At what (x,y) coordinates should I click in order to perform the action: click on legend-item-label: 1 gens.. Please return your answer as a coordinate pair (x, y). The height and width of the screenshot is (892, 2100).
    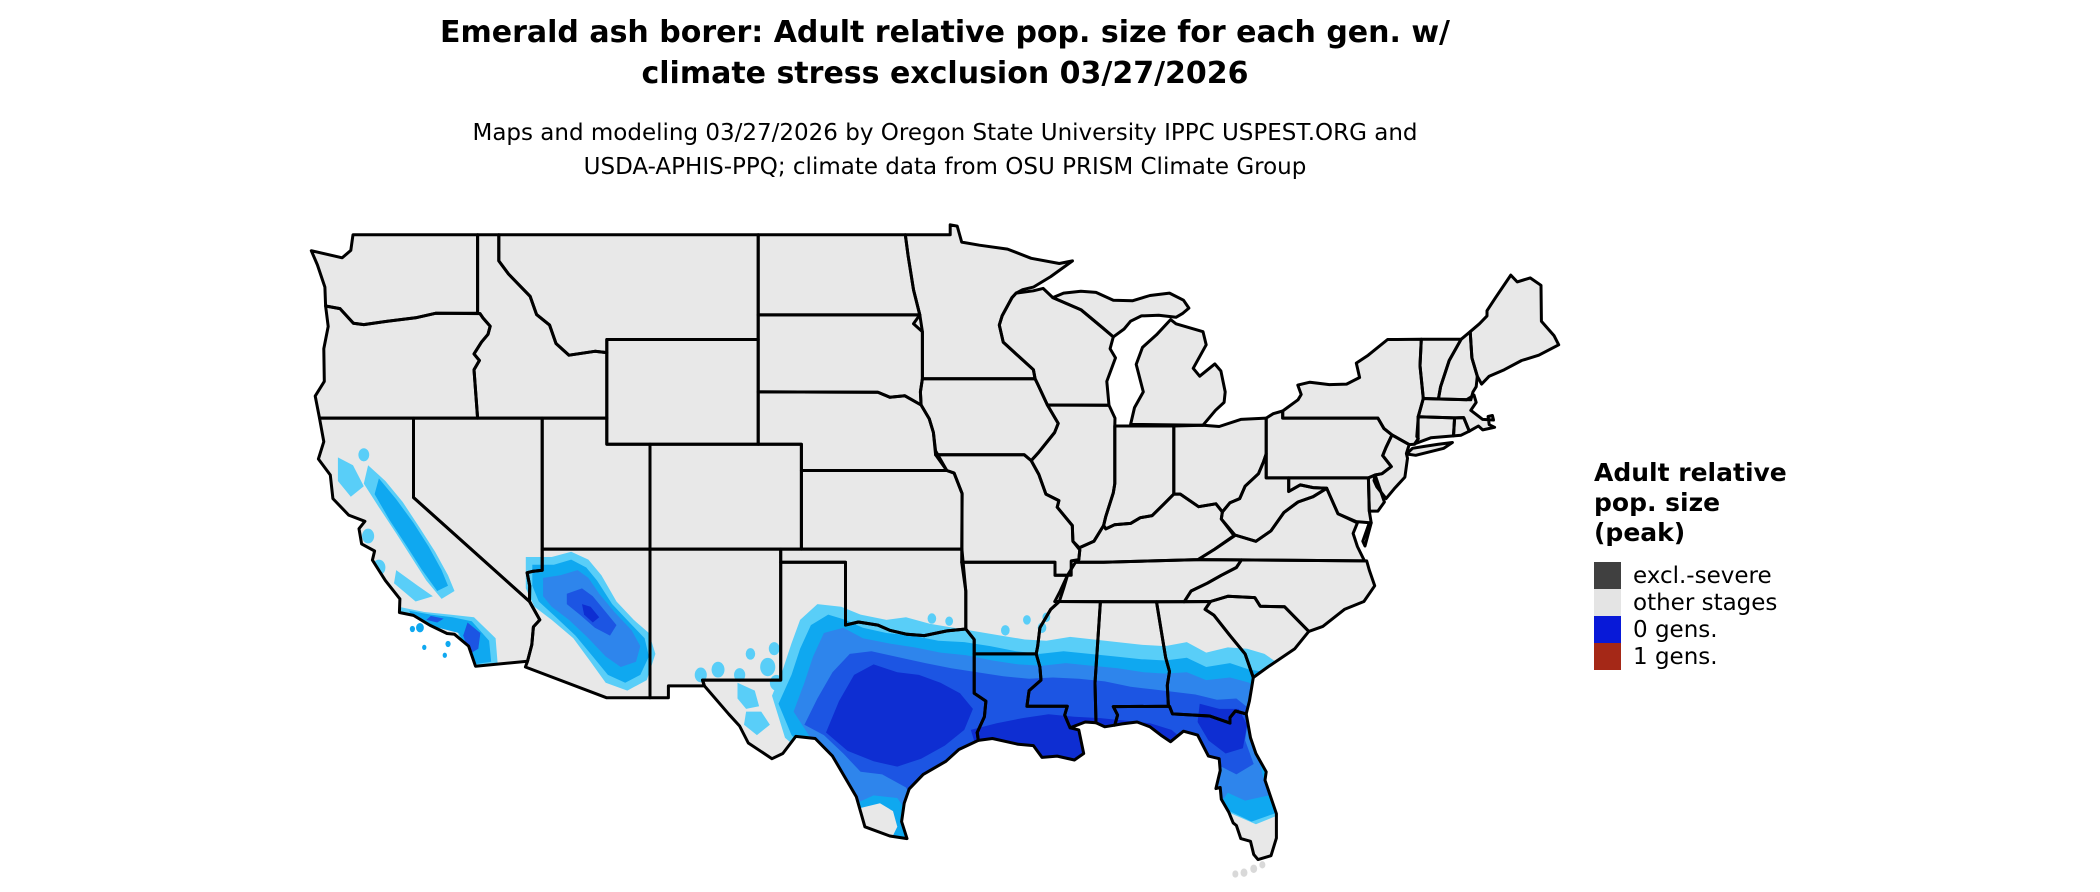
    Looking at the image, I should click on (1675, 656).